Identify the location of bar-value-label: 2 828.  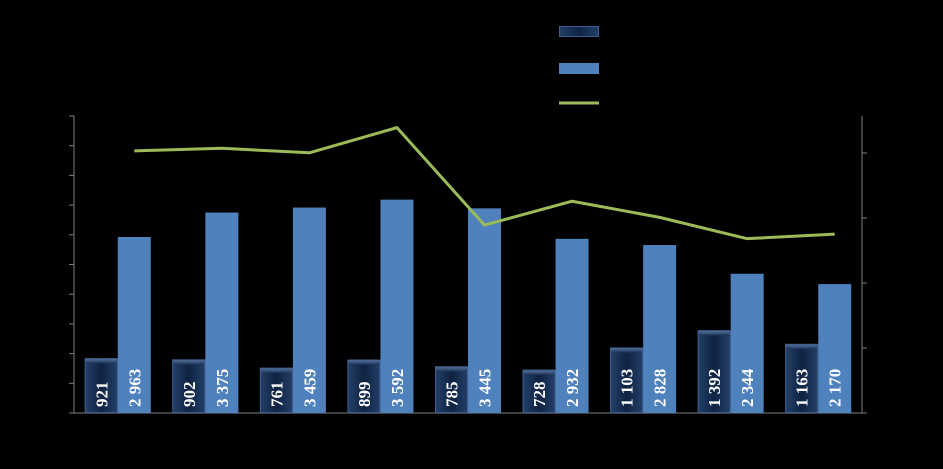
(660, 388).